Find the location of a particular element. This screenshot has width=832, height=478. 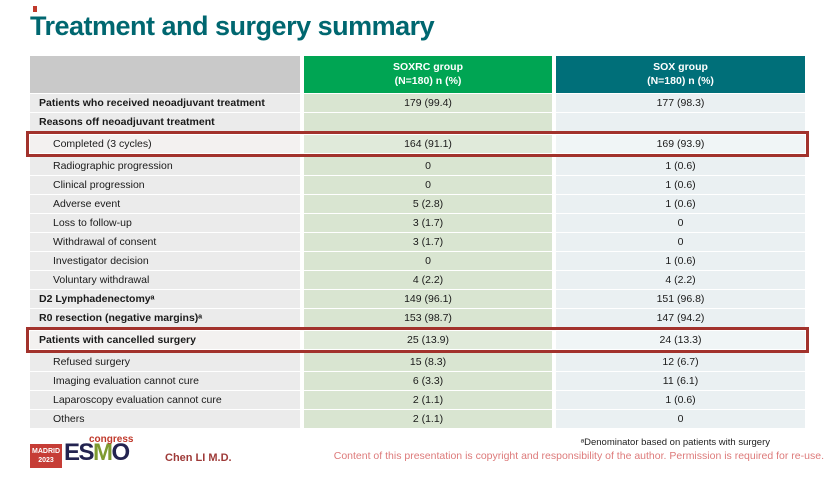

sox-value: 12 (6.7) is located at coordinates (680, 362).